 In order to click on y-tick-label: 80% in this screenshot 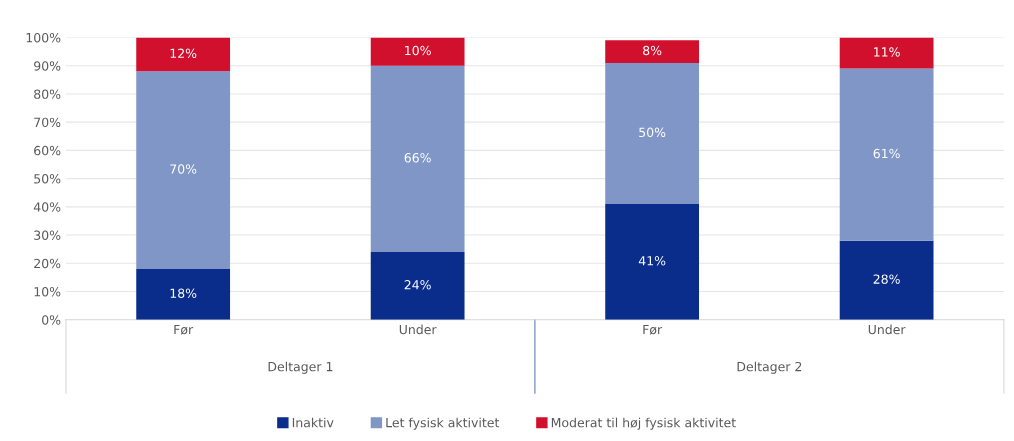, I will do `click(47, 94)`.